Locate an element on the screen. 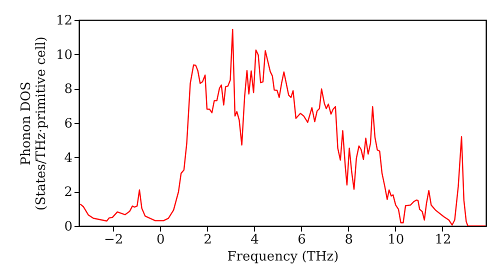  x-tick-label: 10 is located at coordinates (396, 240).